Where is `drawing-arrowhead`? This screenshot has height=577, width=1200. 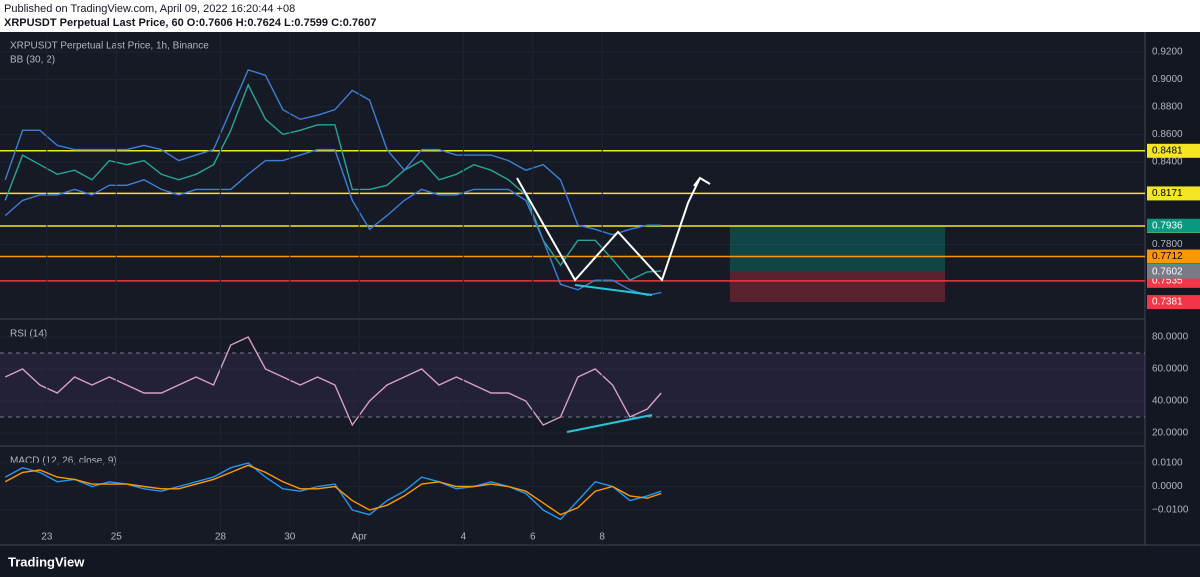 drawing-arrowhead is located at coordinates (702, 181).